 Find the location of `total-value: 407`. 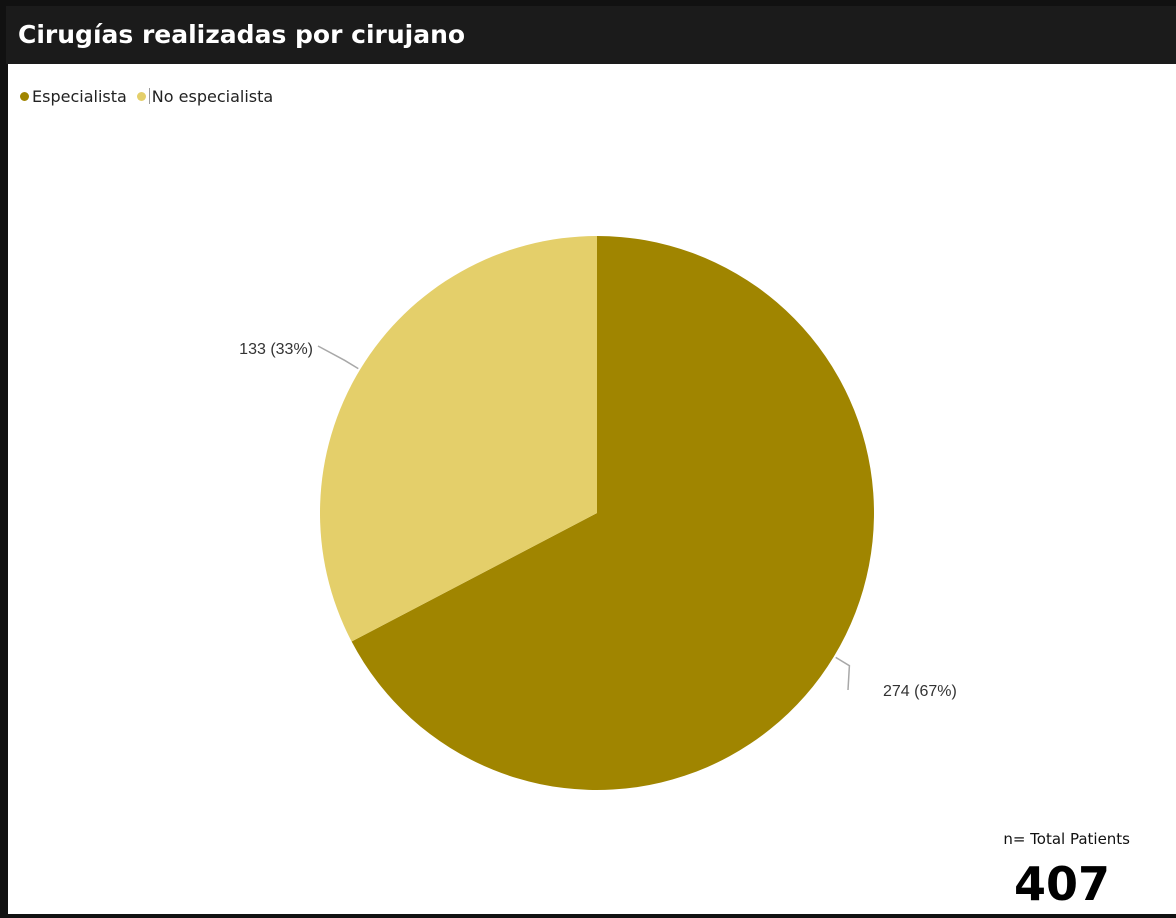

total-value: 407 is located at coordinates (1061, 884).